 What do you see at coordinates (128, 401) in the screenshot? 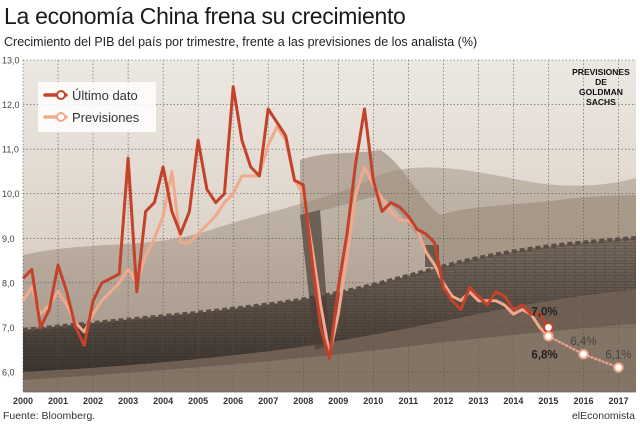
I see `x-tick-label: 2003` at bounding box center [128, 401].